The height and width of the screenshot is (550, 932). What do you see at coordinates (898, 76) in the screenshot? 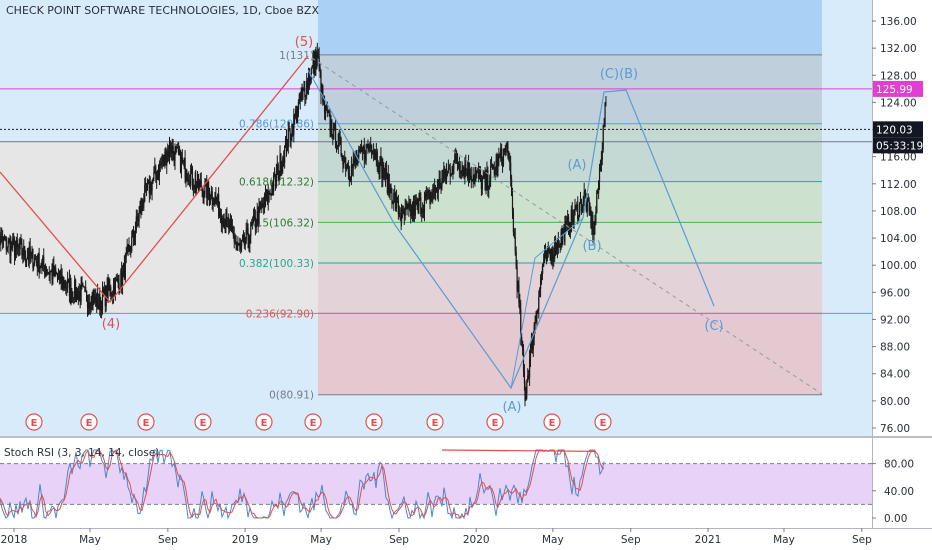
I see `y-tick-label: 128.00` at bounding box center [898, 76].